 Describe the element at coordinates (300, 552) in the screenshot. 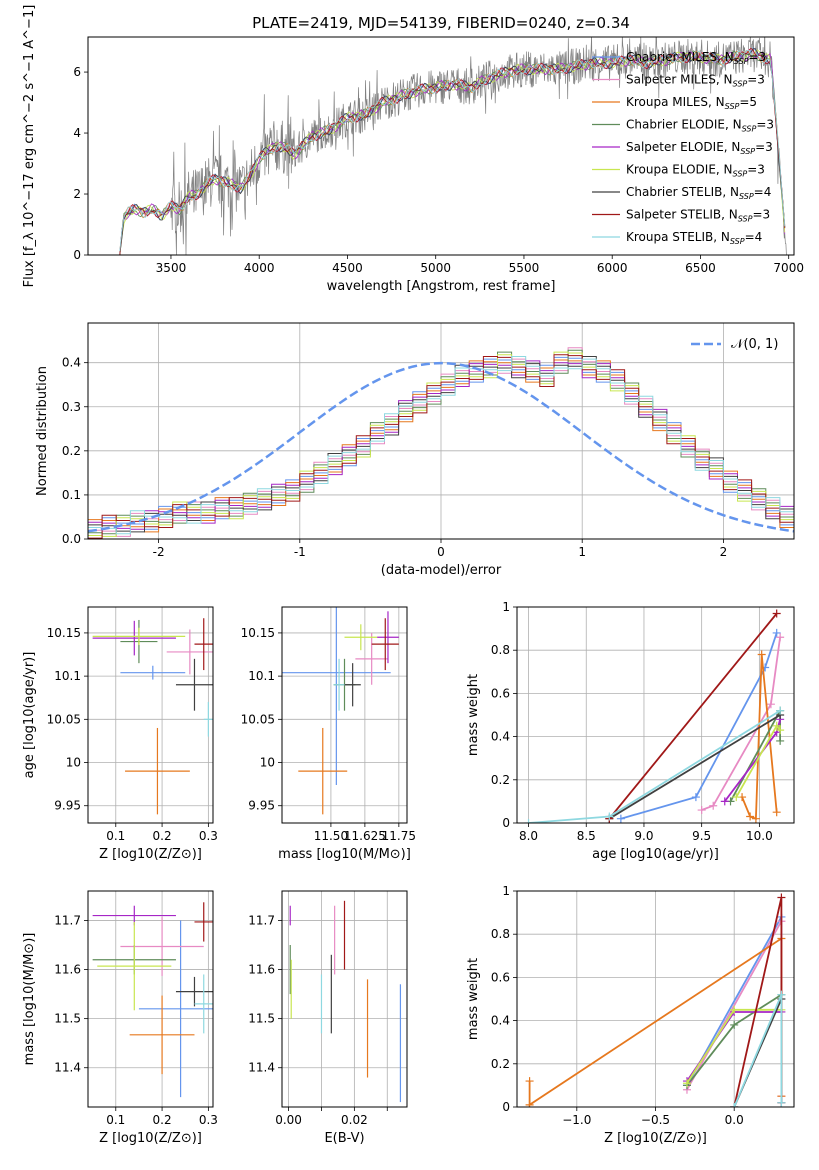

I see `x-tick-label: -1` at that location.